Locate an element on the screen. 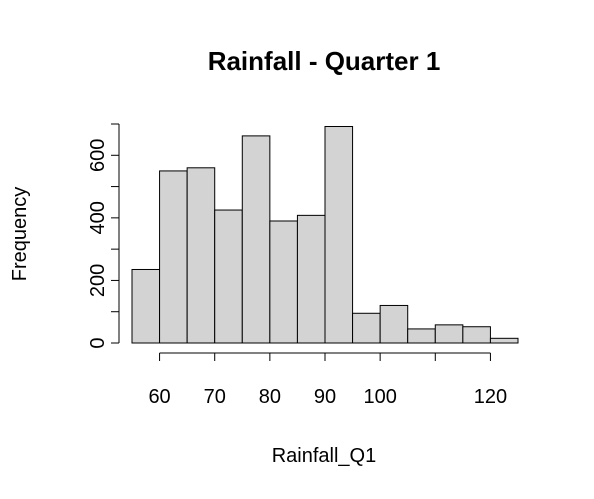 The width and height of the screenshot is (594, 499). x-tick-label-6: 120 is located at coordinates (490, 397).